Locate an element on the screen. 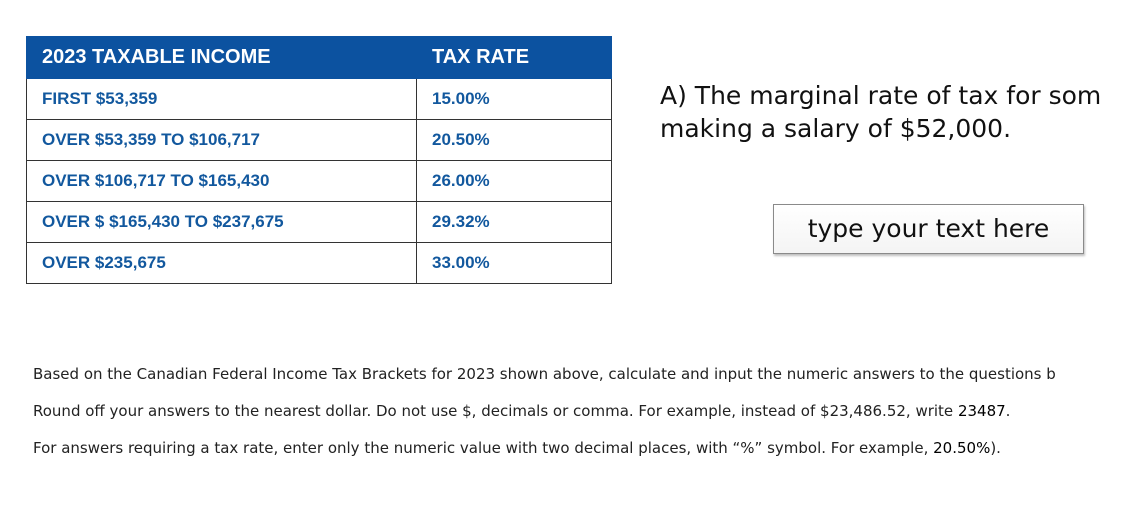  table-row: FIRST $53,359 15.00% is located at coordinates (319, 99).